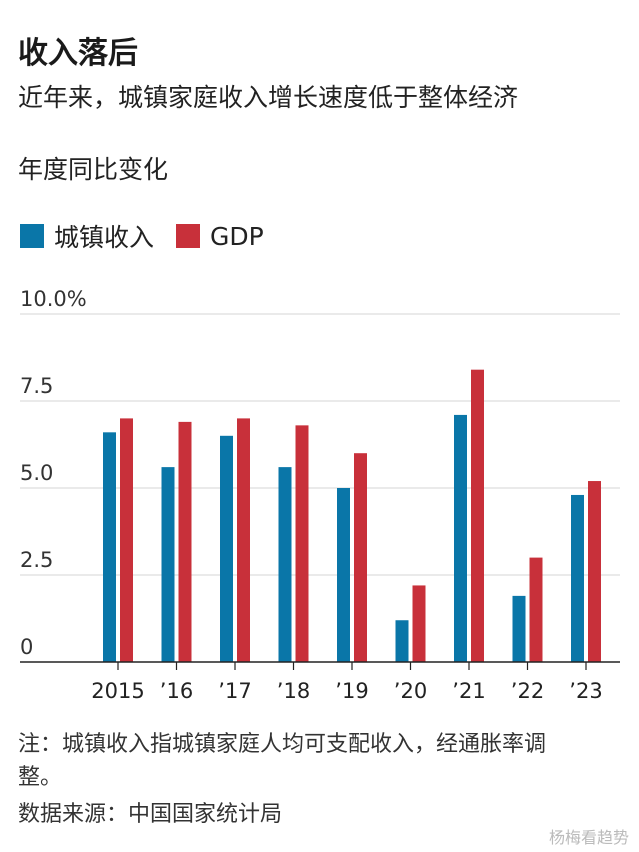 This screenshot has height=852, width=639. I want to click on y-tick-label: 5.0, so click(36, 473).